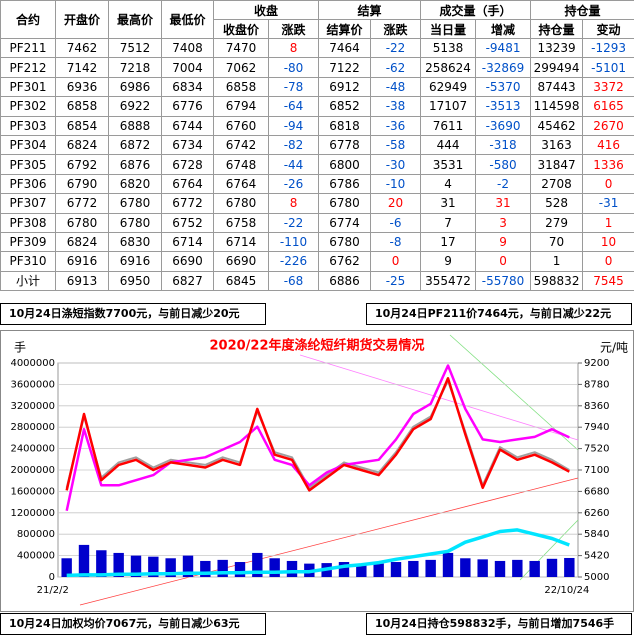  What do you see at coordinates (396, 145) in the screenshot?
I see `table-cell: -58` at bounding box center [396, 145].